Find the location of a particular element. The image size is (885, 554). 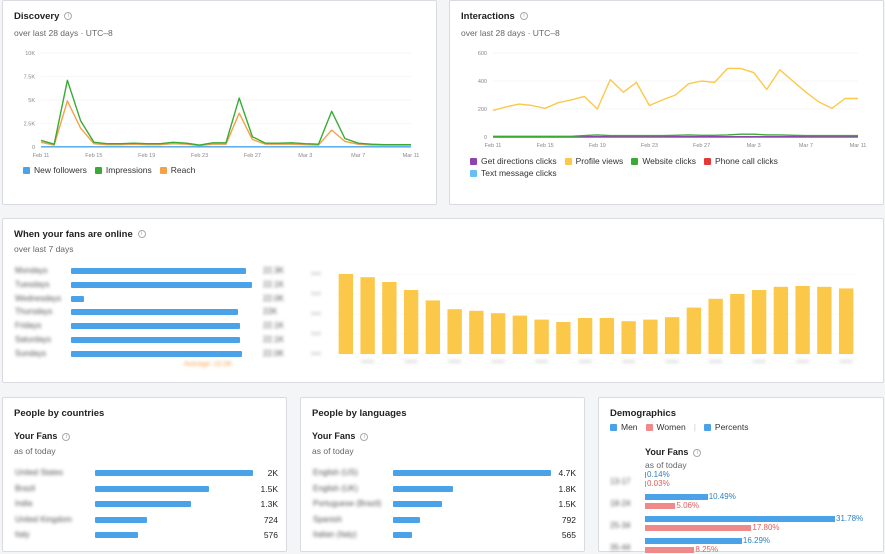

fans-online-title: When your fans are online i is located at coordinates (80, 234).